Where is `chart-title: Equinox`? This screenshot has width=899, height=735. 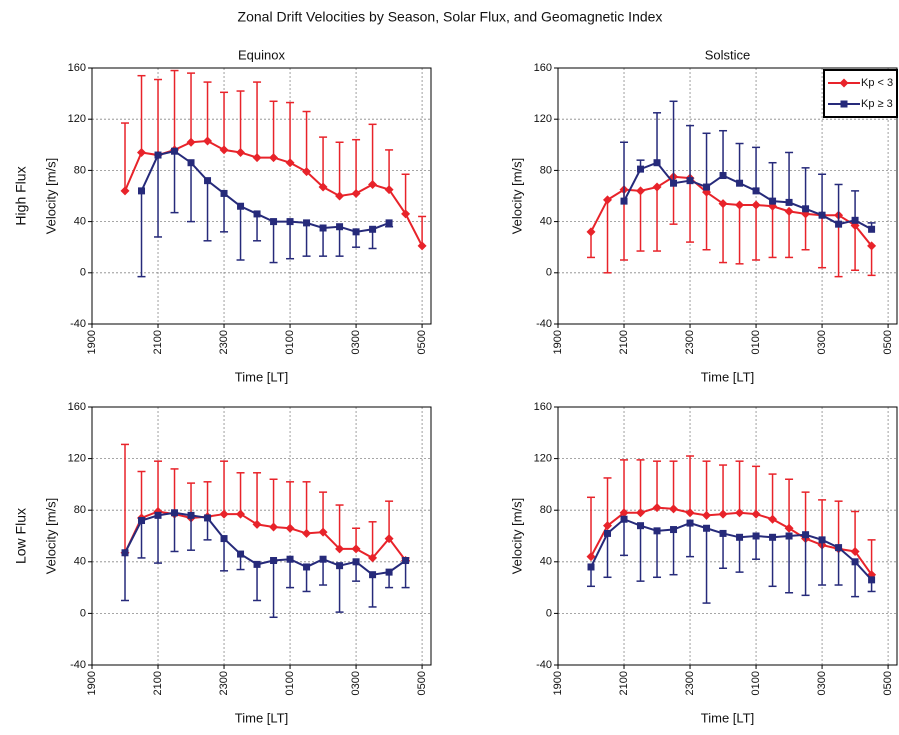
chart-title: Equinox is located at coordinates (261, 54).